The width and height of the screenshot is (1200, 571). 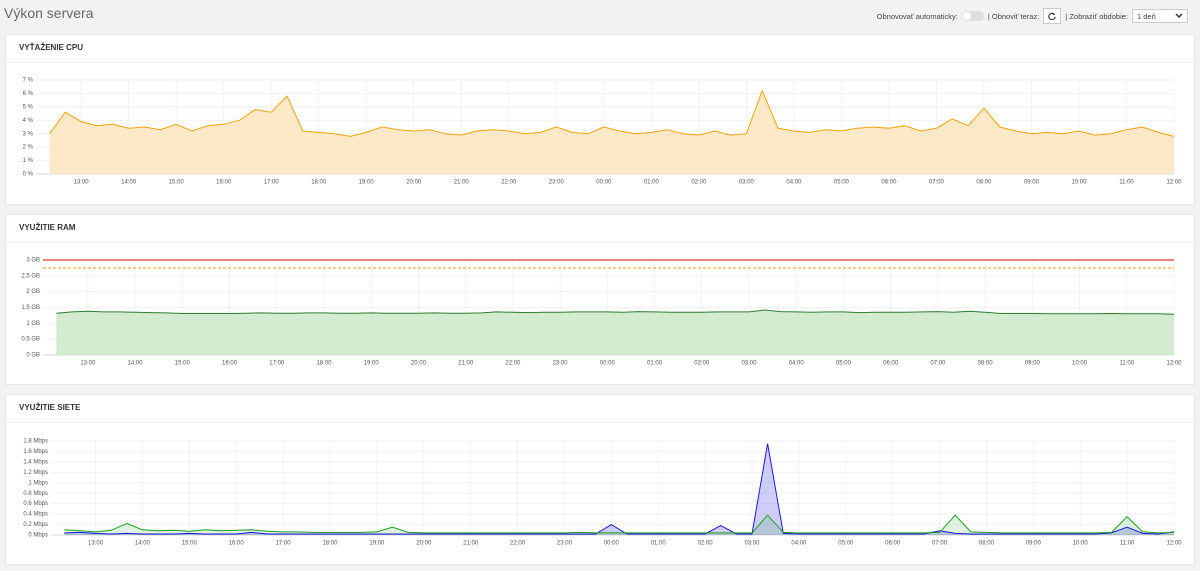 What do you see at coordinates (50, 407) in the screenshot?
I see `chart-title: VYUŽITIE SIETE` at bounding box center [50, 407].